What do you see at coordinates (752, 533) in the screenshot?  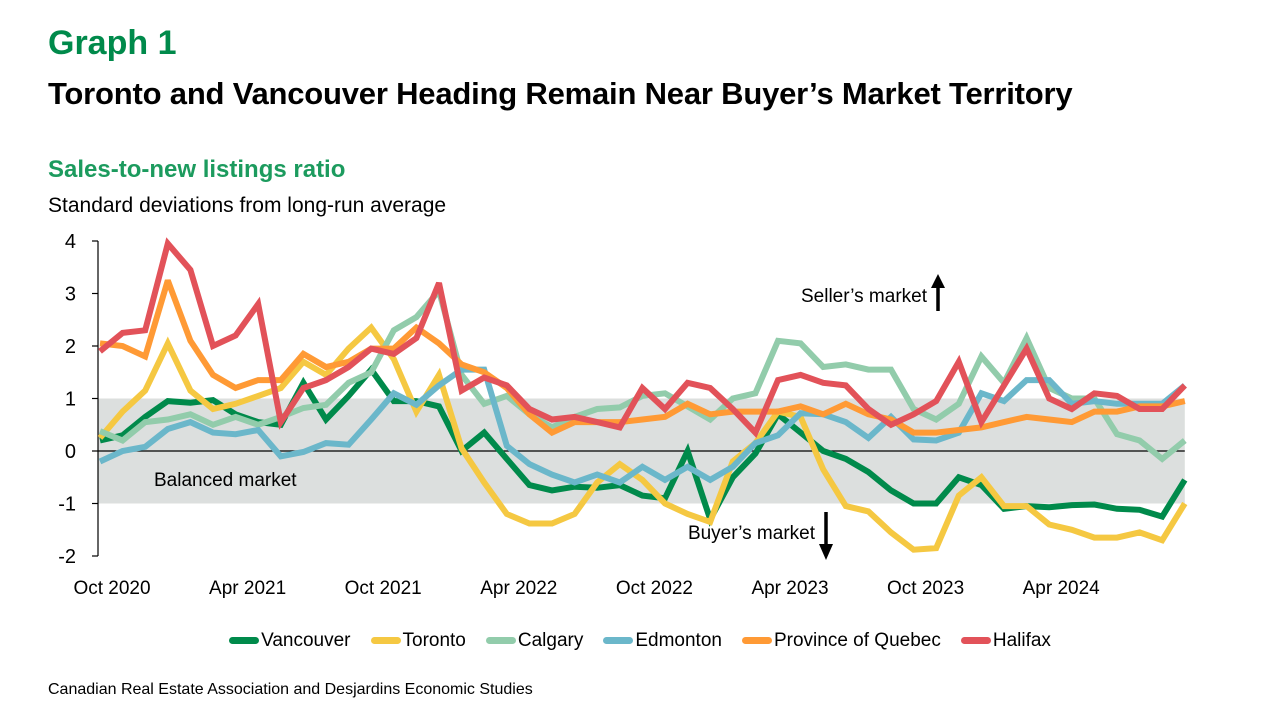 I see `buyers-market-label: Buyer’s market` at bounding box center [752, 533].